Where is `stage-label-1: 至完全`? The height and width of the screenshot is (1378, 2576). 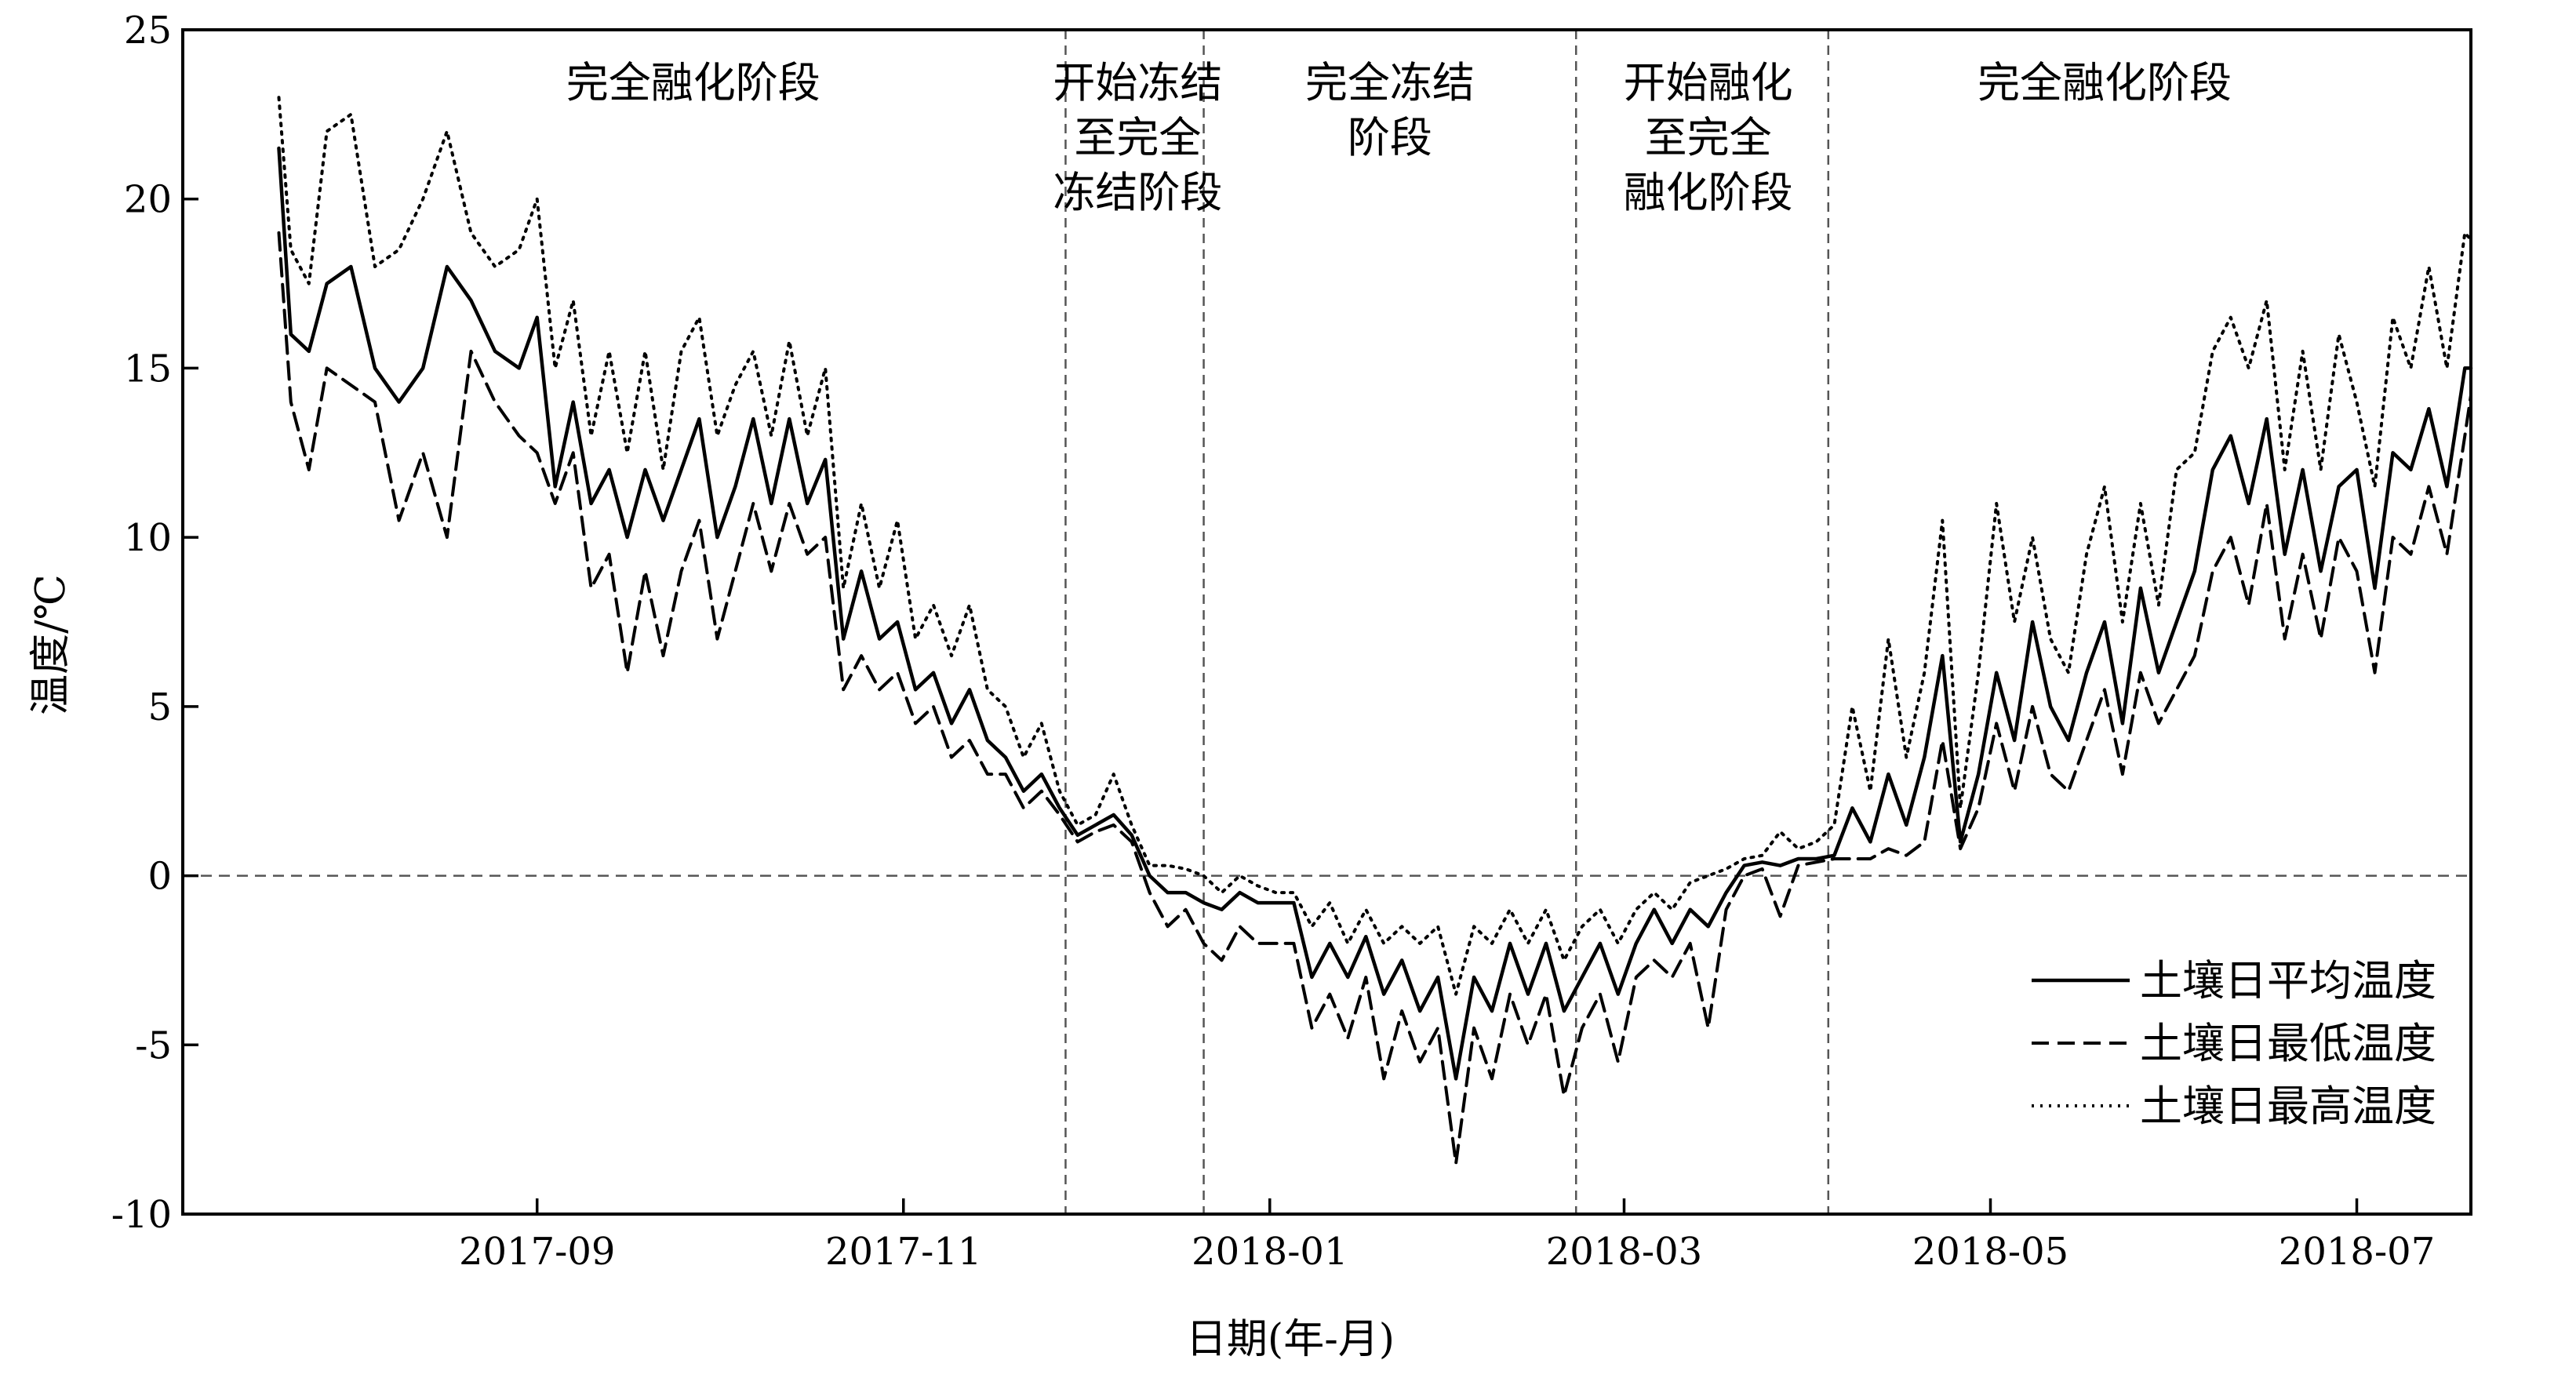
stage-label-1: 至完全 is located at coordinates (1137, 138).